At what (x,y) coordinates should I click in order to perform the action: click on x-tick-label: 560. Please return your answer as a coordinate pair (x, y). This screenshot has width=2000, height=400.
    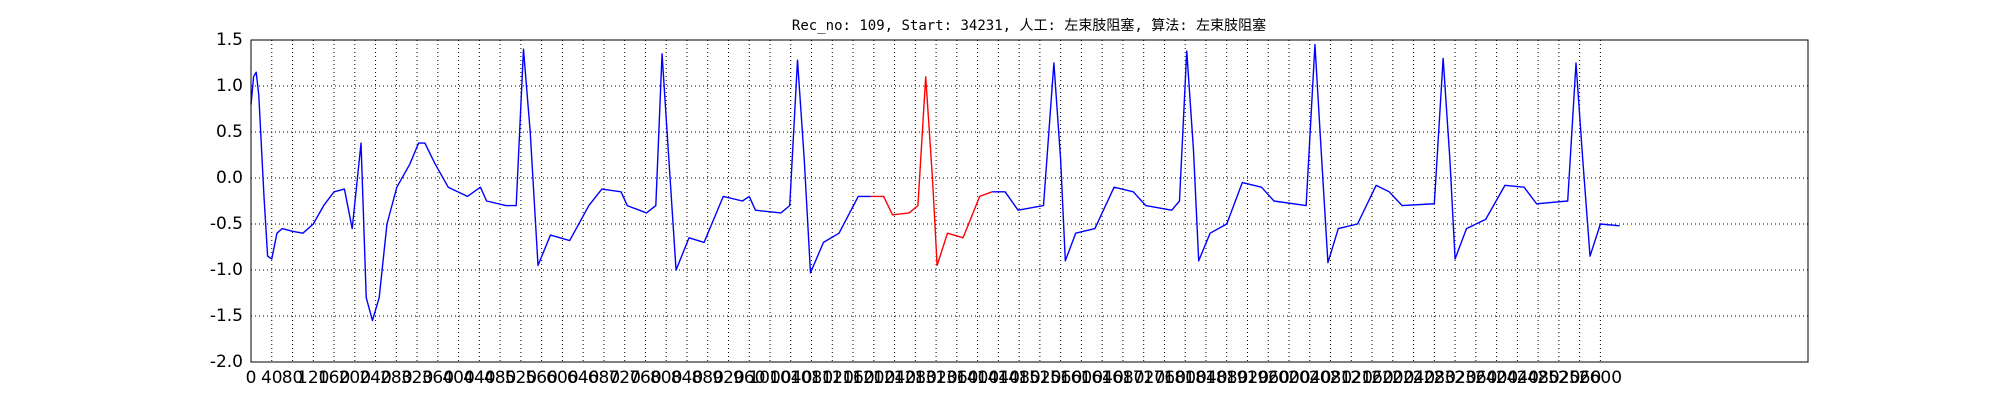
    Looking at the image, I should click on (541, 378).